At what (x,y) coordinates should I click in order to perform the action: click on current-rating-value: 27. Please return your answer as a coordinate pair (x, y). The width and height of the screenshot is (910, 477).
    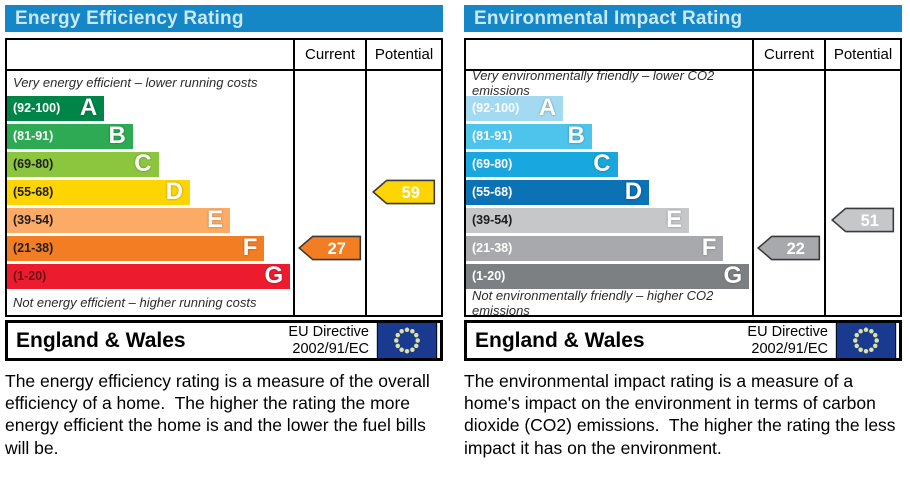
    Looking at the image, I should click on (337, 249).